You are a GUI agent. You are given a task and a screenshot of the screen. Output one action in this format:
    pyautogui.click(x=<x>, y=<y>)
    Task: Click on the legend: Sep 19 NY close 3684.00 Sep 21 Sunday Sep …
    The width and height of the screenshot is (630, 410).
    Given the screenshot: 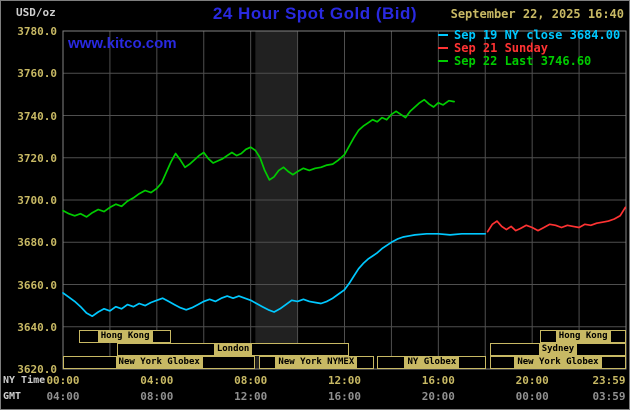 What is the action you would take?
    pyautogui.click(x=529, y=47)
    